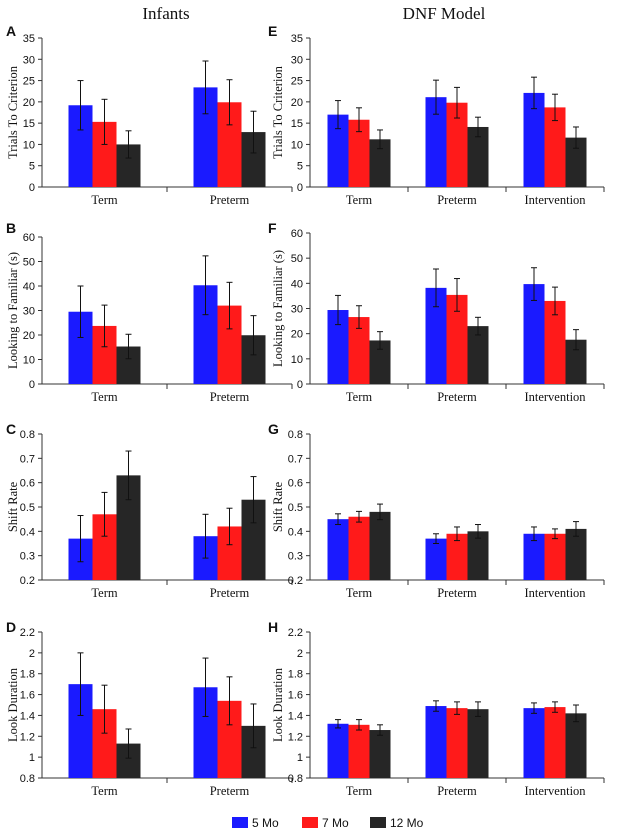  Describe the element at coordinates (240, 822) in the screenshot. I see `legend-swatch-5-mo` at that location.